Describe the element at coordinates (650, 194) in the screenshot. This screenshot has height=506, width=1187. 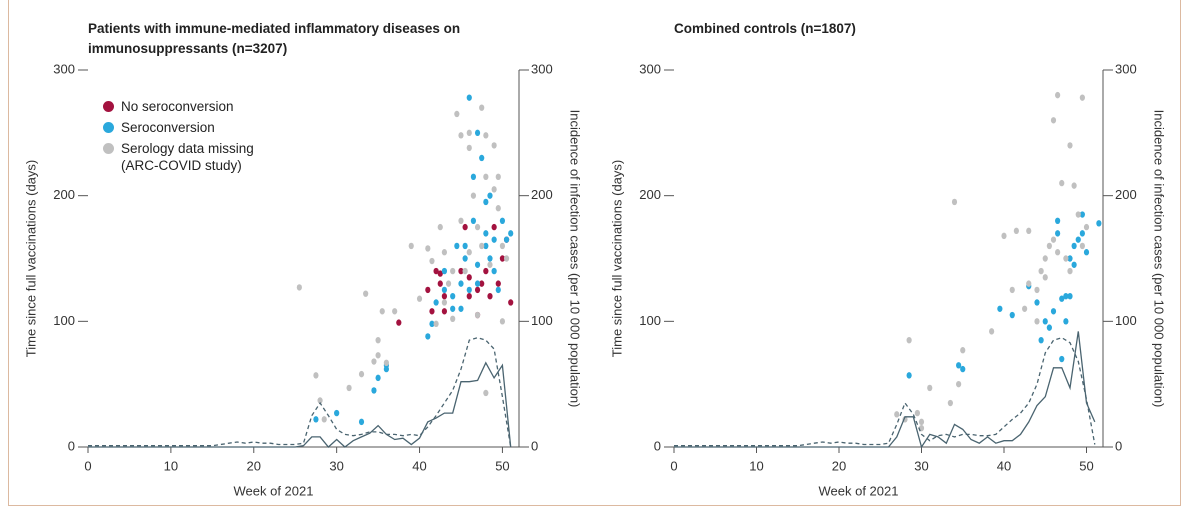
I see `y-tick-label: 200` at that location.